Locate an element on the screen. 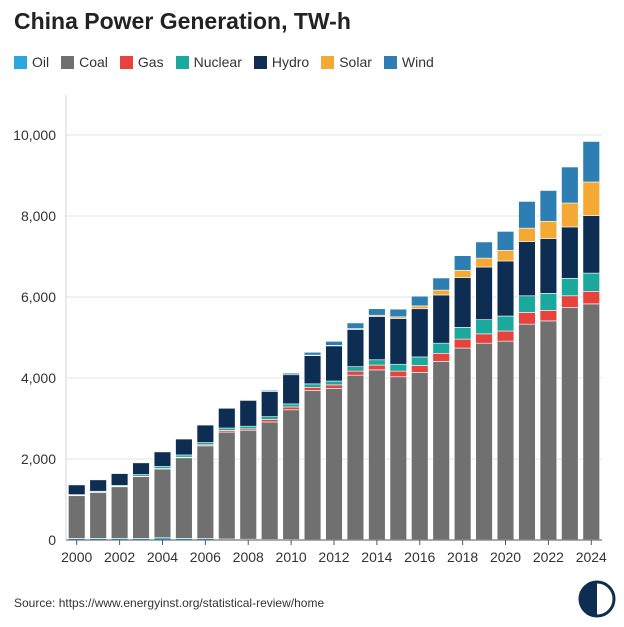 The image size is (624, 627). x-tick-label: 2016 is located at coordinates (419, 557).